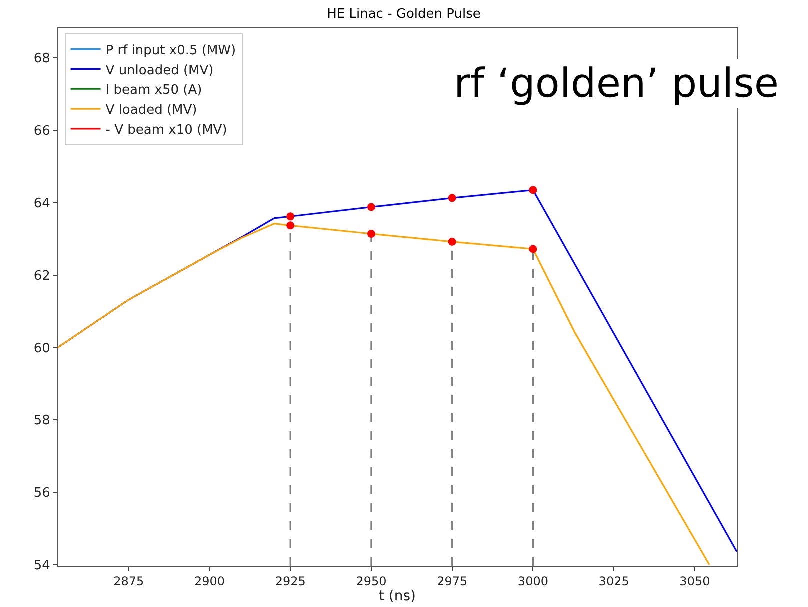 The width and height of the screenshot is (808, 607). Describe the element at coordinates (167, 130) in the screenshot. I see `legend-label: - V beam x10 (MV)` at that location.